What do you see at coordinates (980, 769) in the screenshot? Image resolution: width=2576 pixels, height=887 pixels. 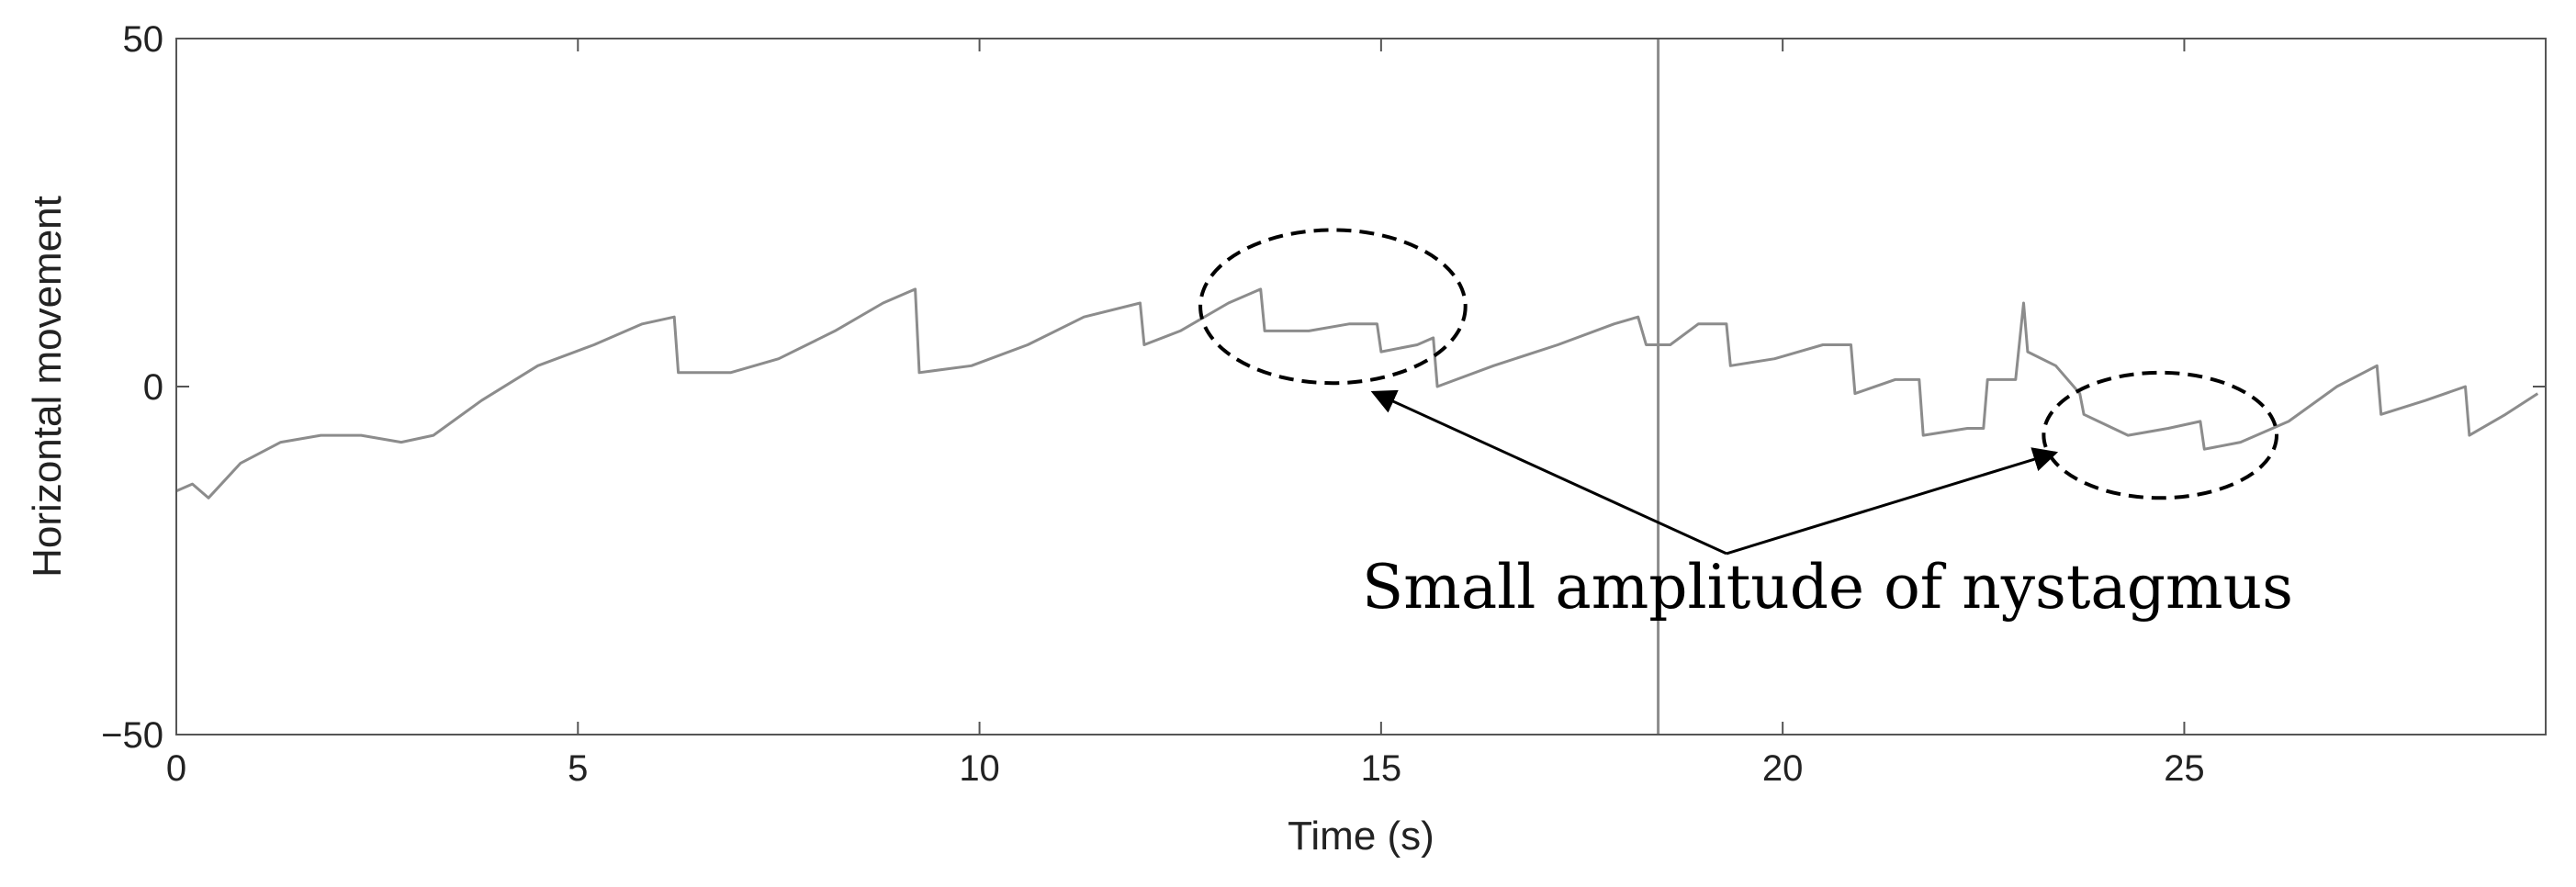 I see `x-tick-label: 10` at bounding box center [980, 769].